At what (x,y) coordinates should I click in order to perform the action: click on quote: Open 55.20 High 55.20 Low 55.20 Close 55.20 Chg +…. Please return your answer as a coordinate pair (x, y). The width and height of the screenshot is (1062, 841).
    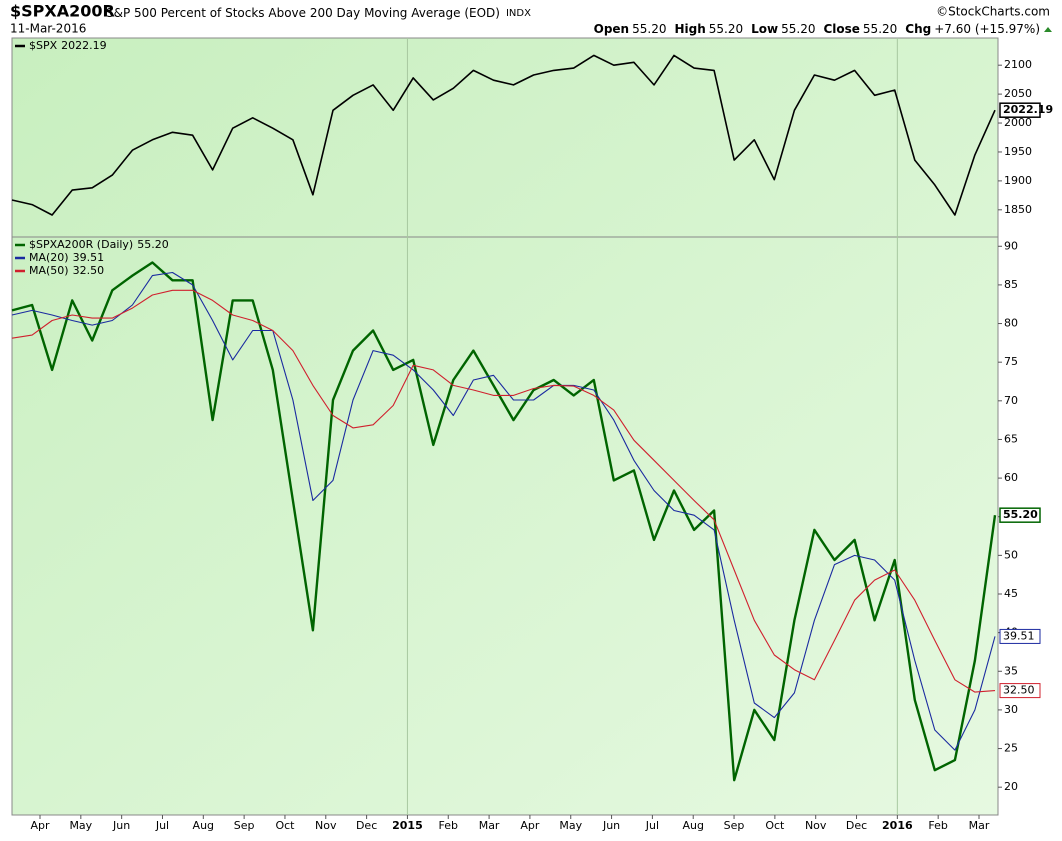
    Looking at the image, I should click on (817, 29).